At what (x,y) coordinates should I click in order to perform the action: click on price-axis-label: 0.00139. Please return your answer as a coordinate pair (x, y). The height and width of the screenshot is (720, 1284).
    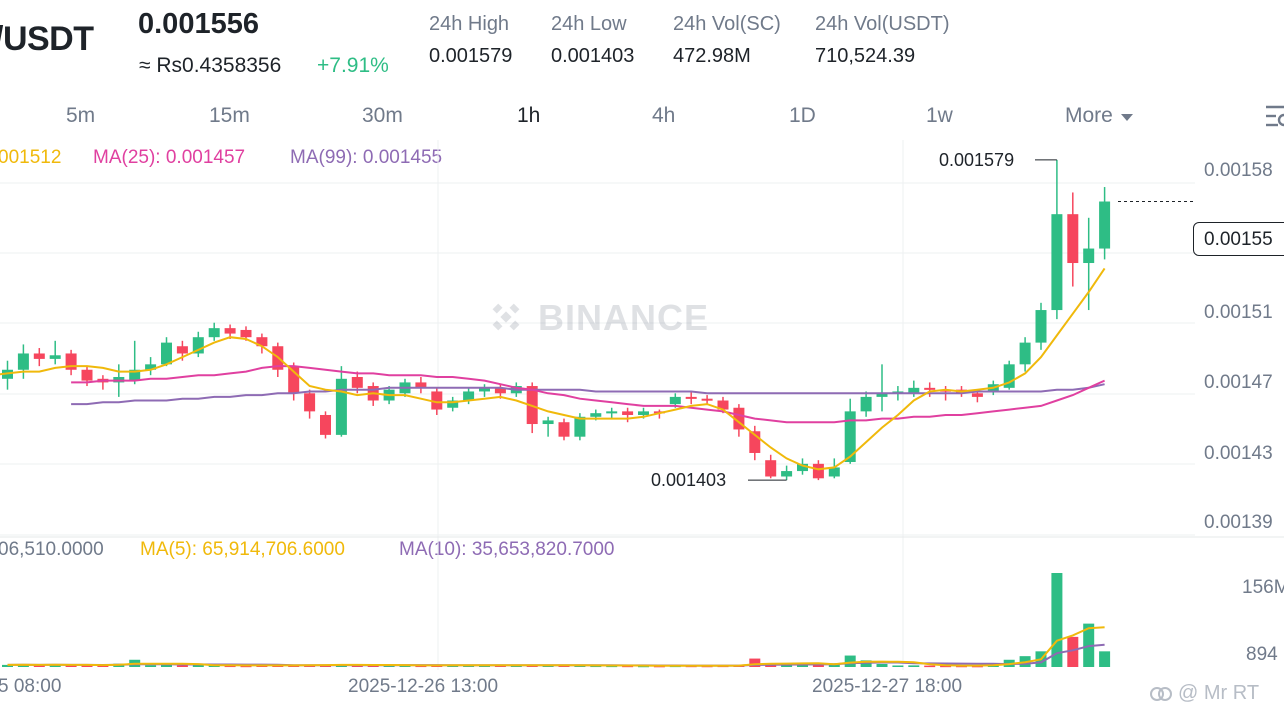
    Looking at the image, I should click on (1238, 522).